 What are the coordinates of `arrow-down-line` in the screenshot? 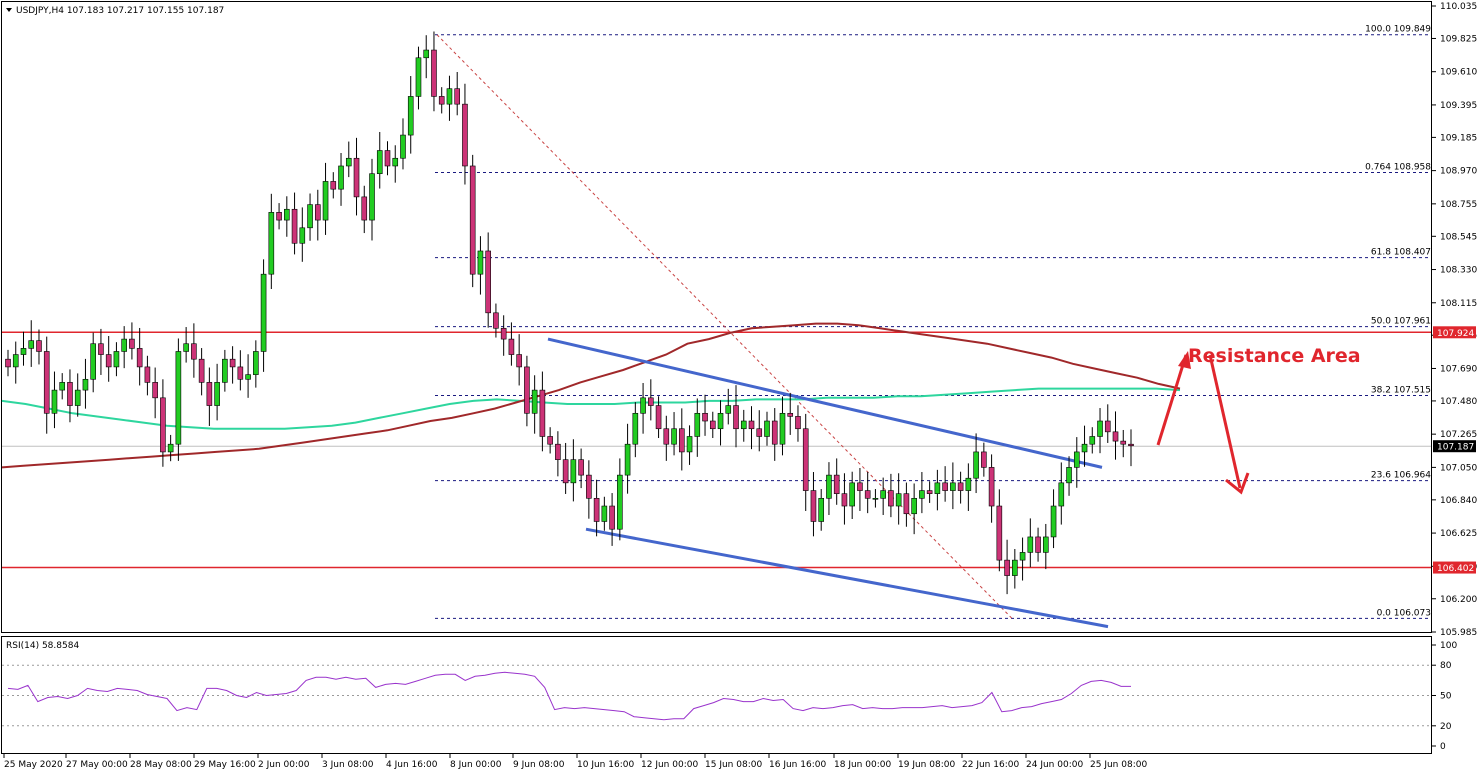 It's located at (1225, 421).